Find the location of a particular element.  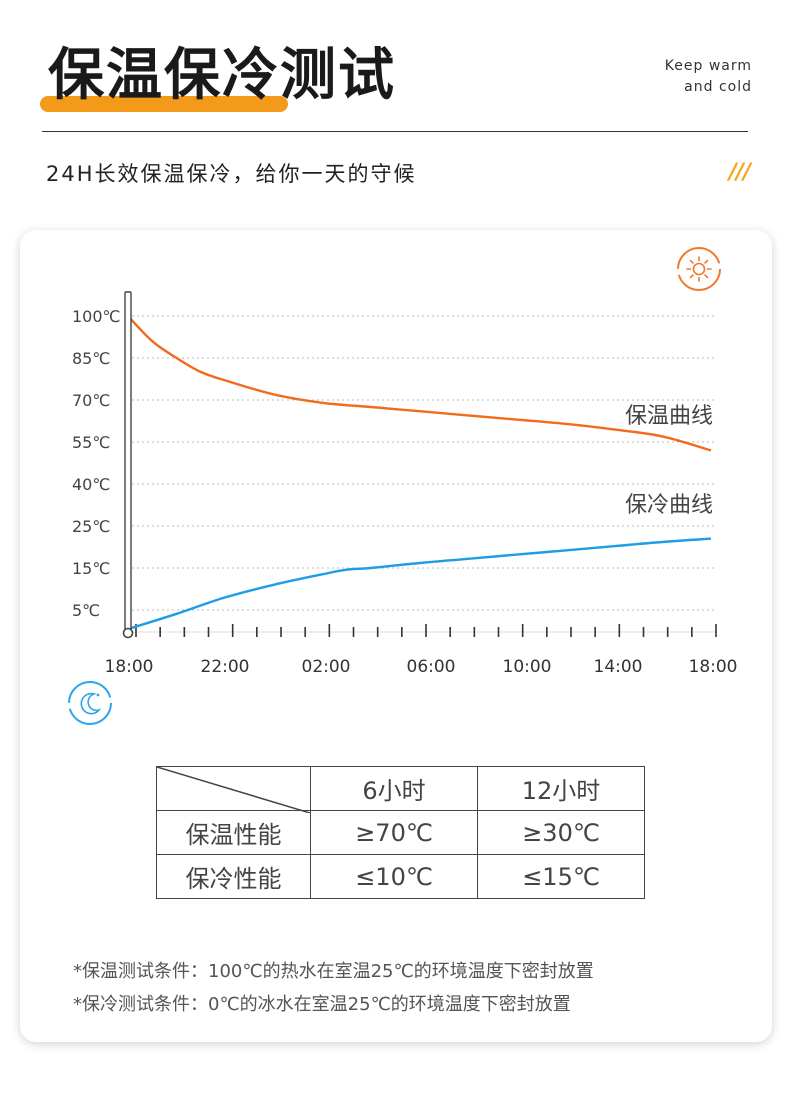

warm-curve is located at coordinates (419, 383).